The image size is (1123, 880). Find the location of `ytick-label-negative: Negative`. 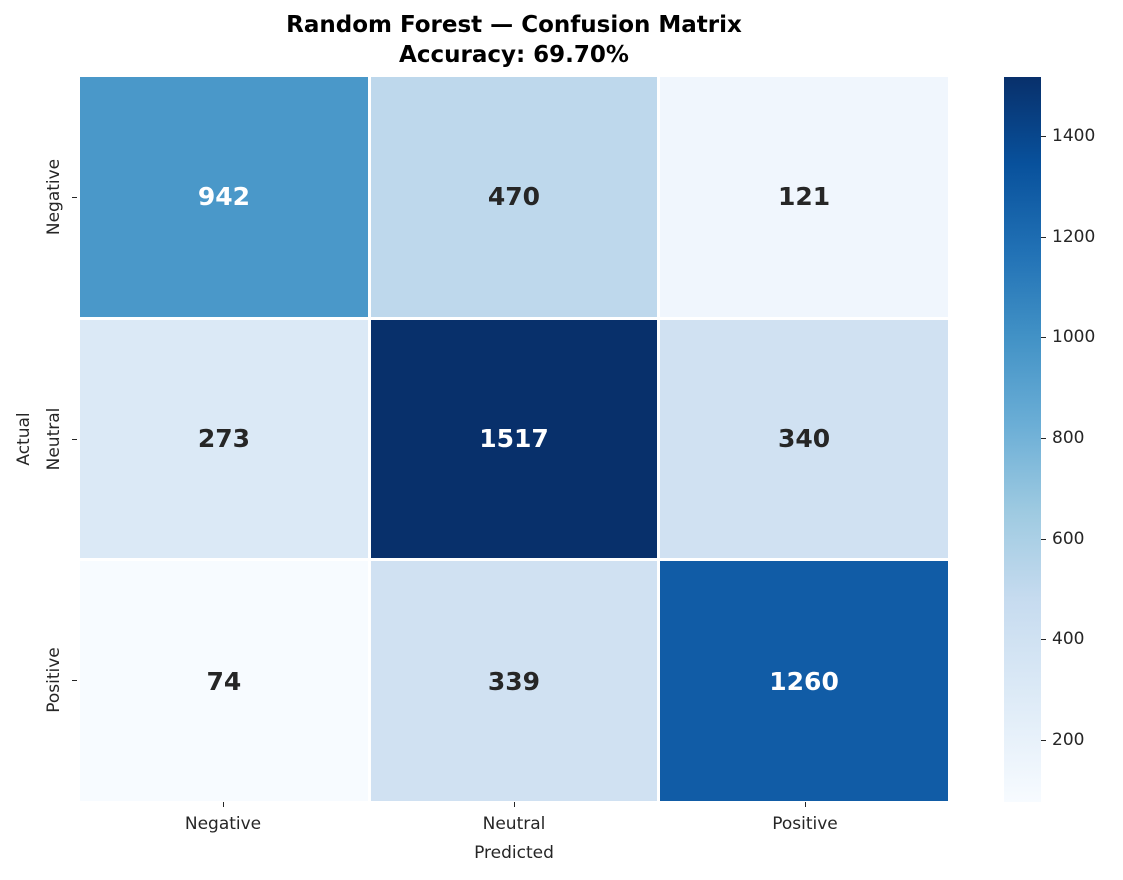

ytick-label-negative: Negative is located at coordinates (54, 197).